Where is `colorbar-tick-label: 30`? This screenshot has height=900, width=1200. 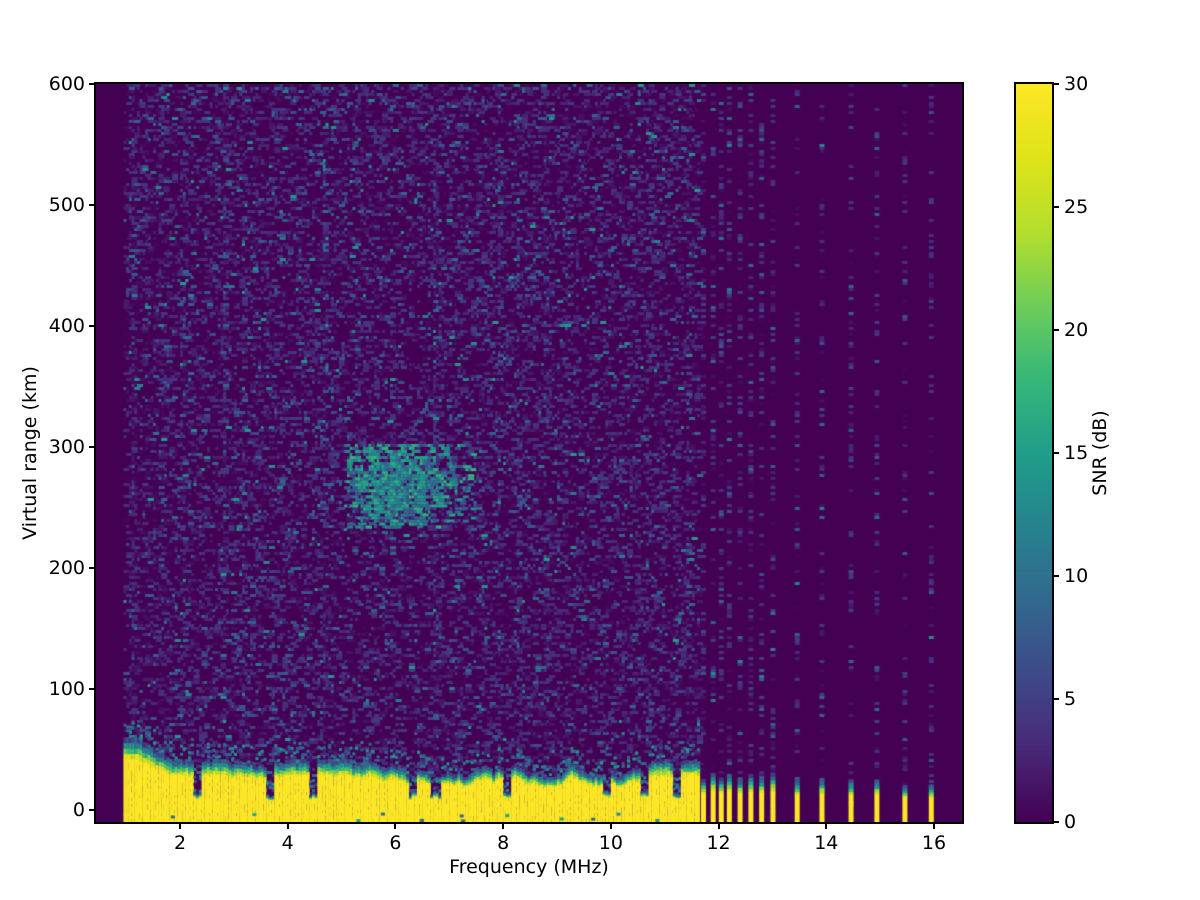
colorbar-tick-label: 30 is located at coordinates (1076, 84).